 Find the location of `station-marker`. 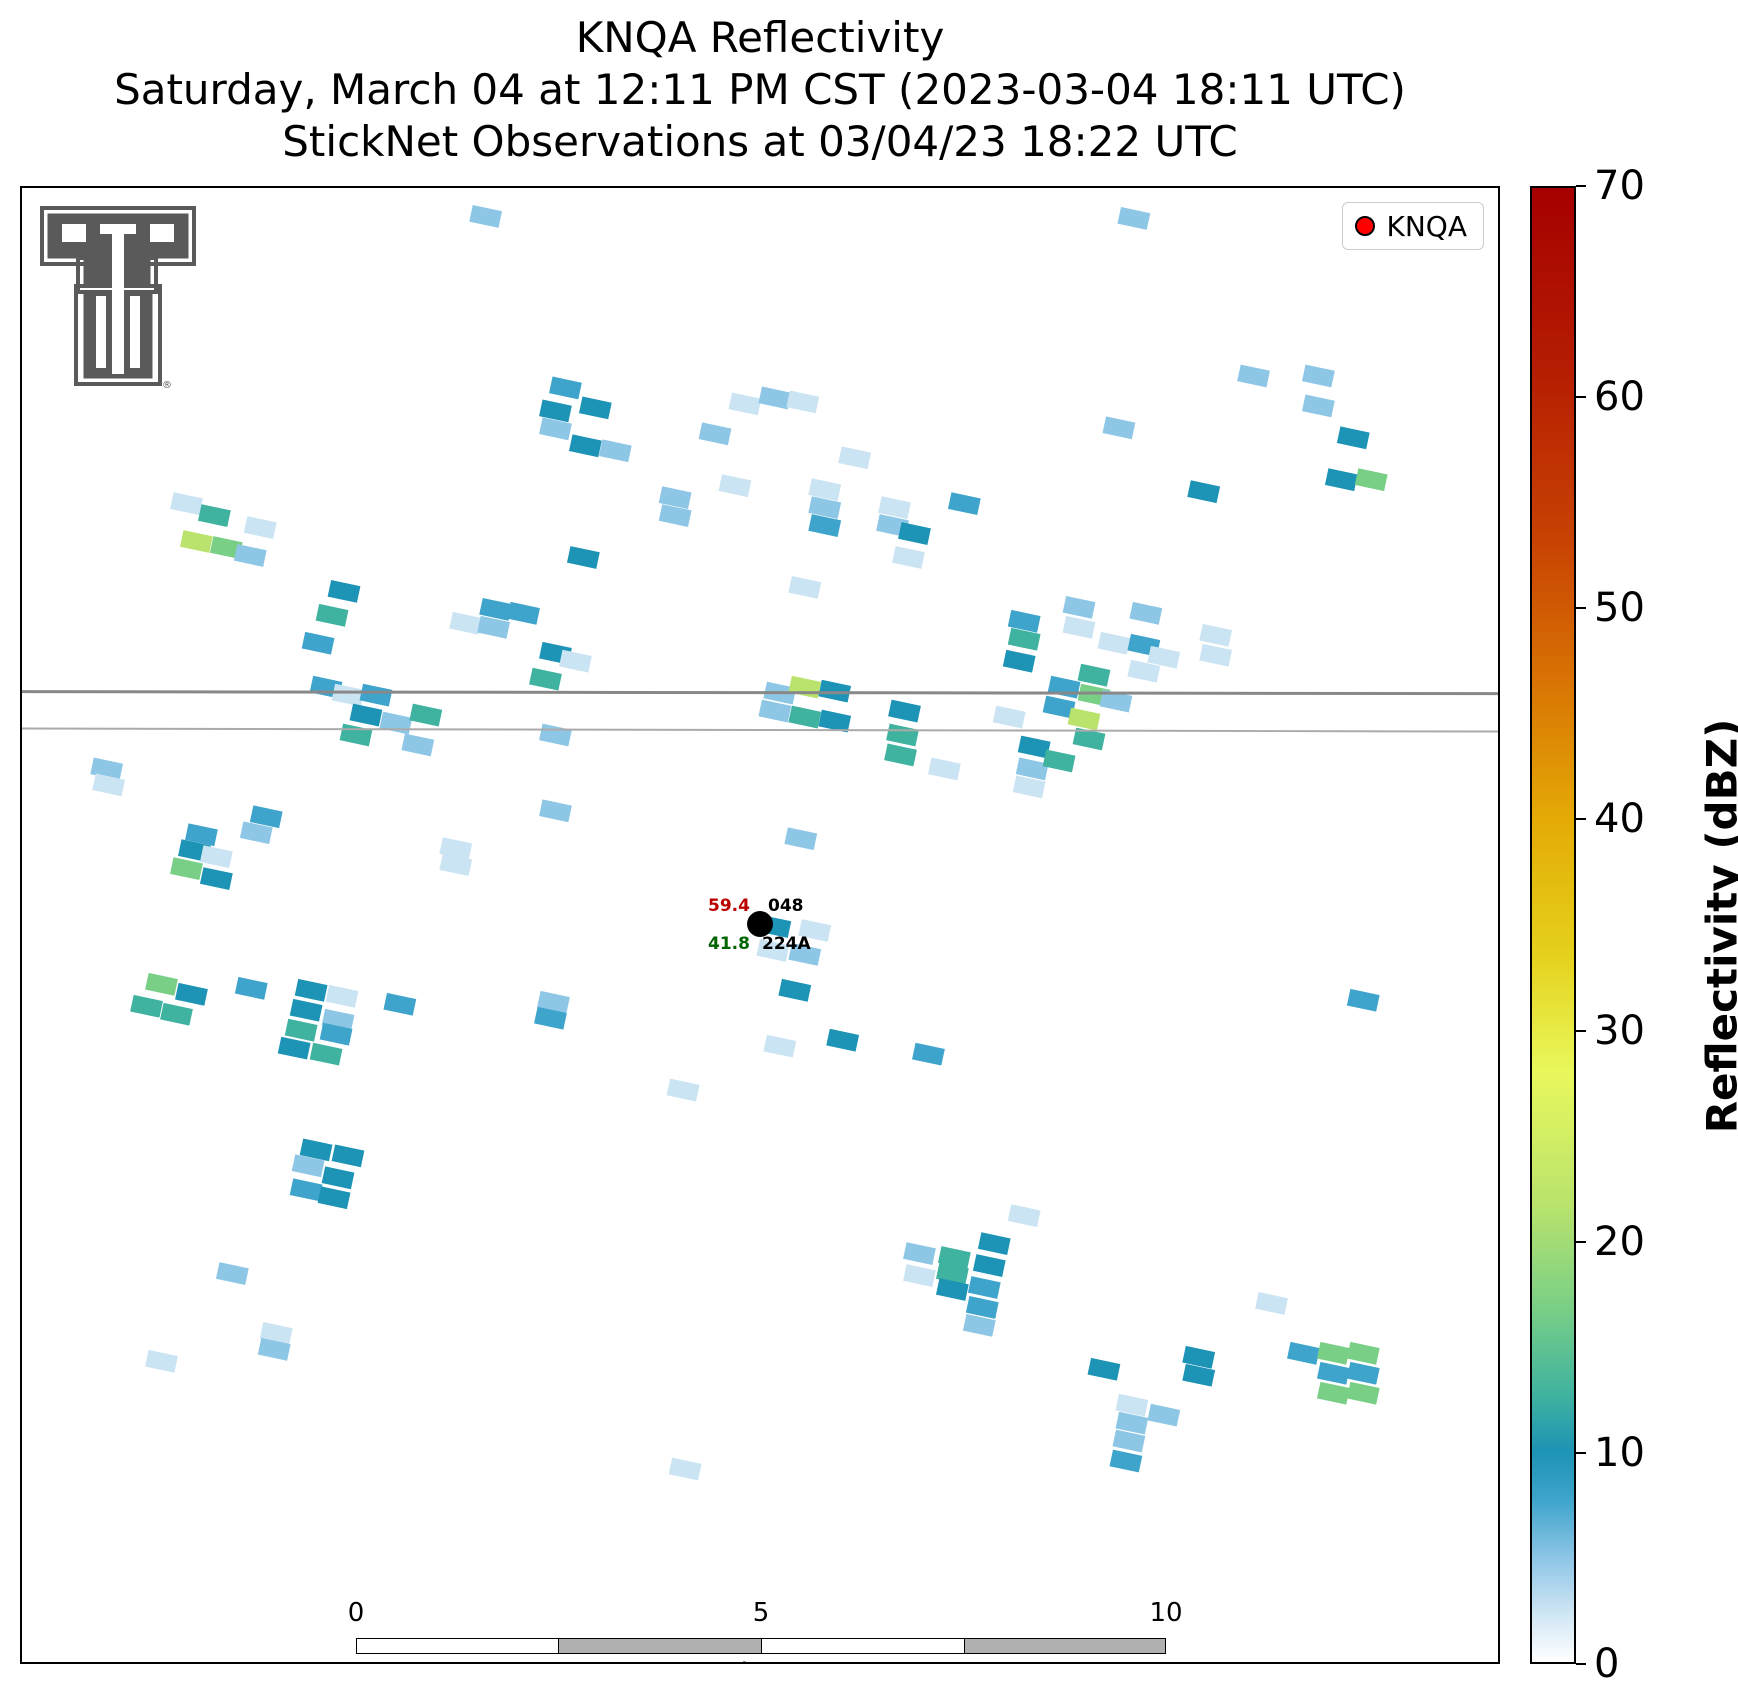

station-marker is located at coordinates (760, 924).